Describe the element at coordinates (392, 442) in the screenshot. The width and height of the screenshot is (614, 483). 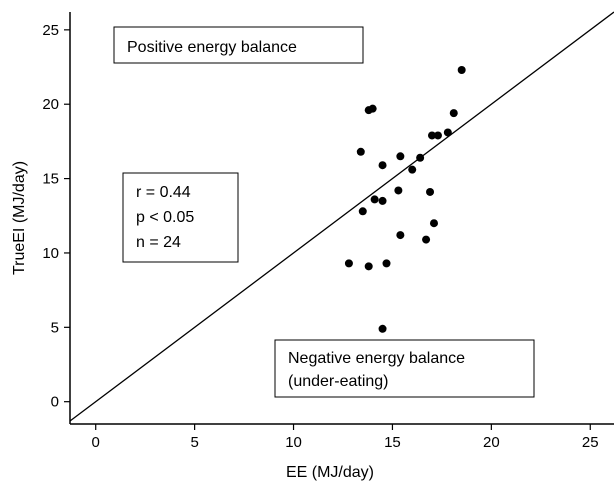
I see `x-tick-label: 15` at that location.